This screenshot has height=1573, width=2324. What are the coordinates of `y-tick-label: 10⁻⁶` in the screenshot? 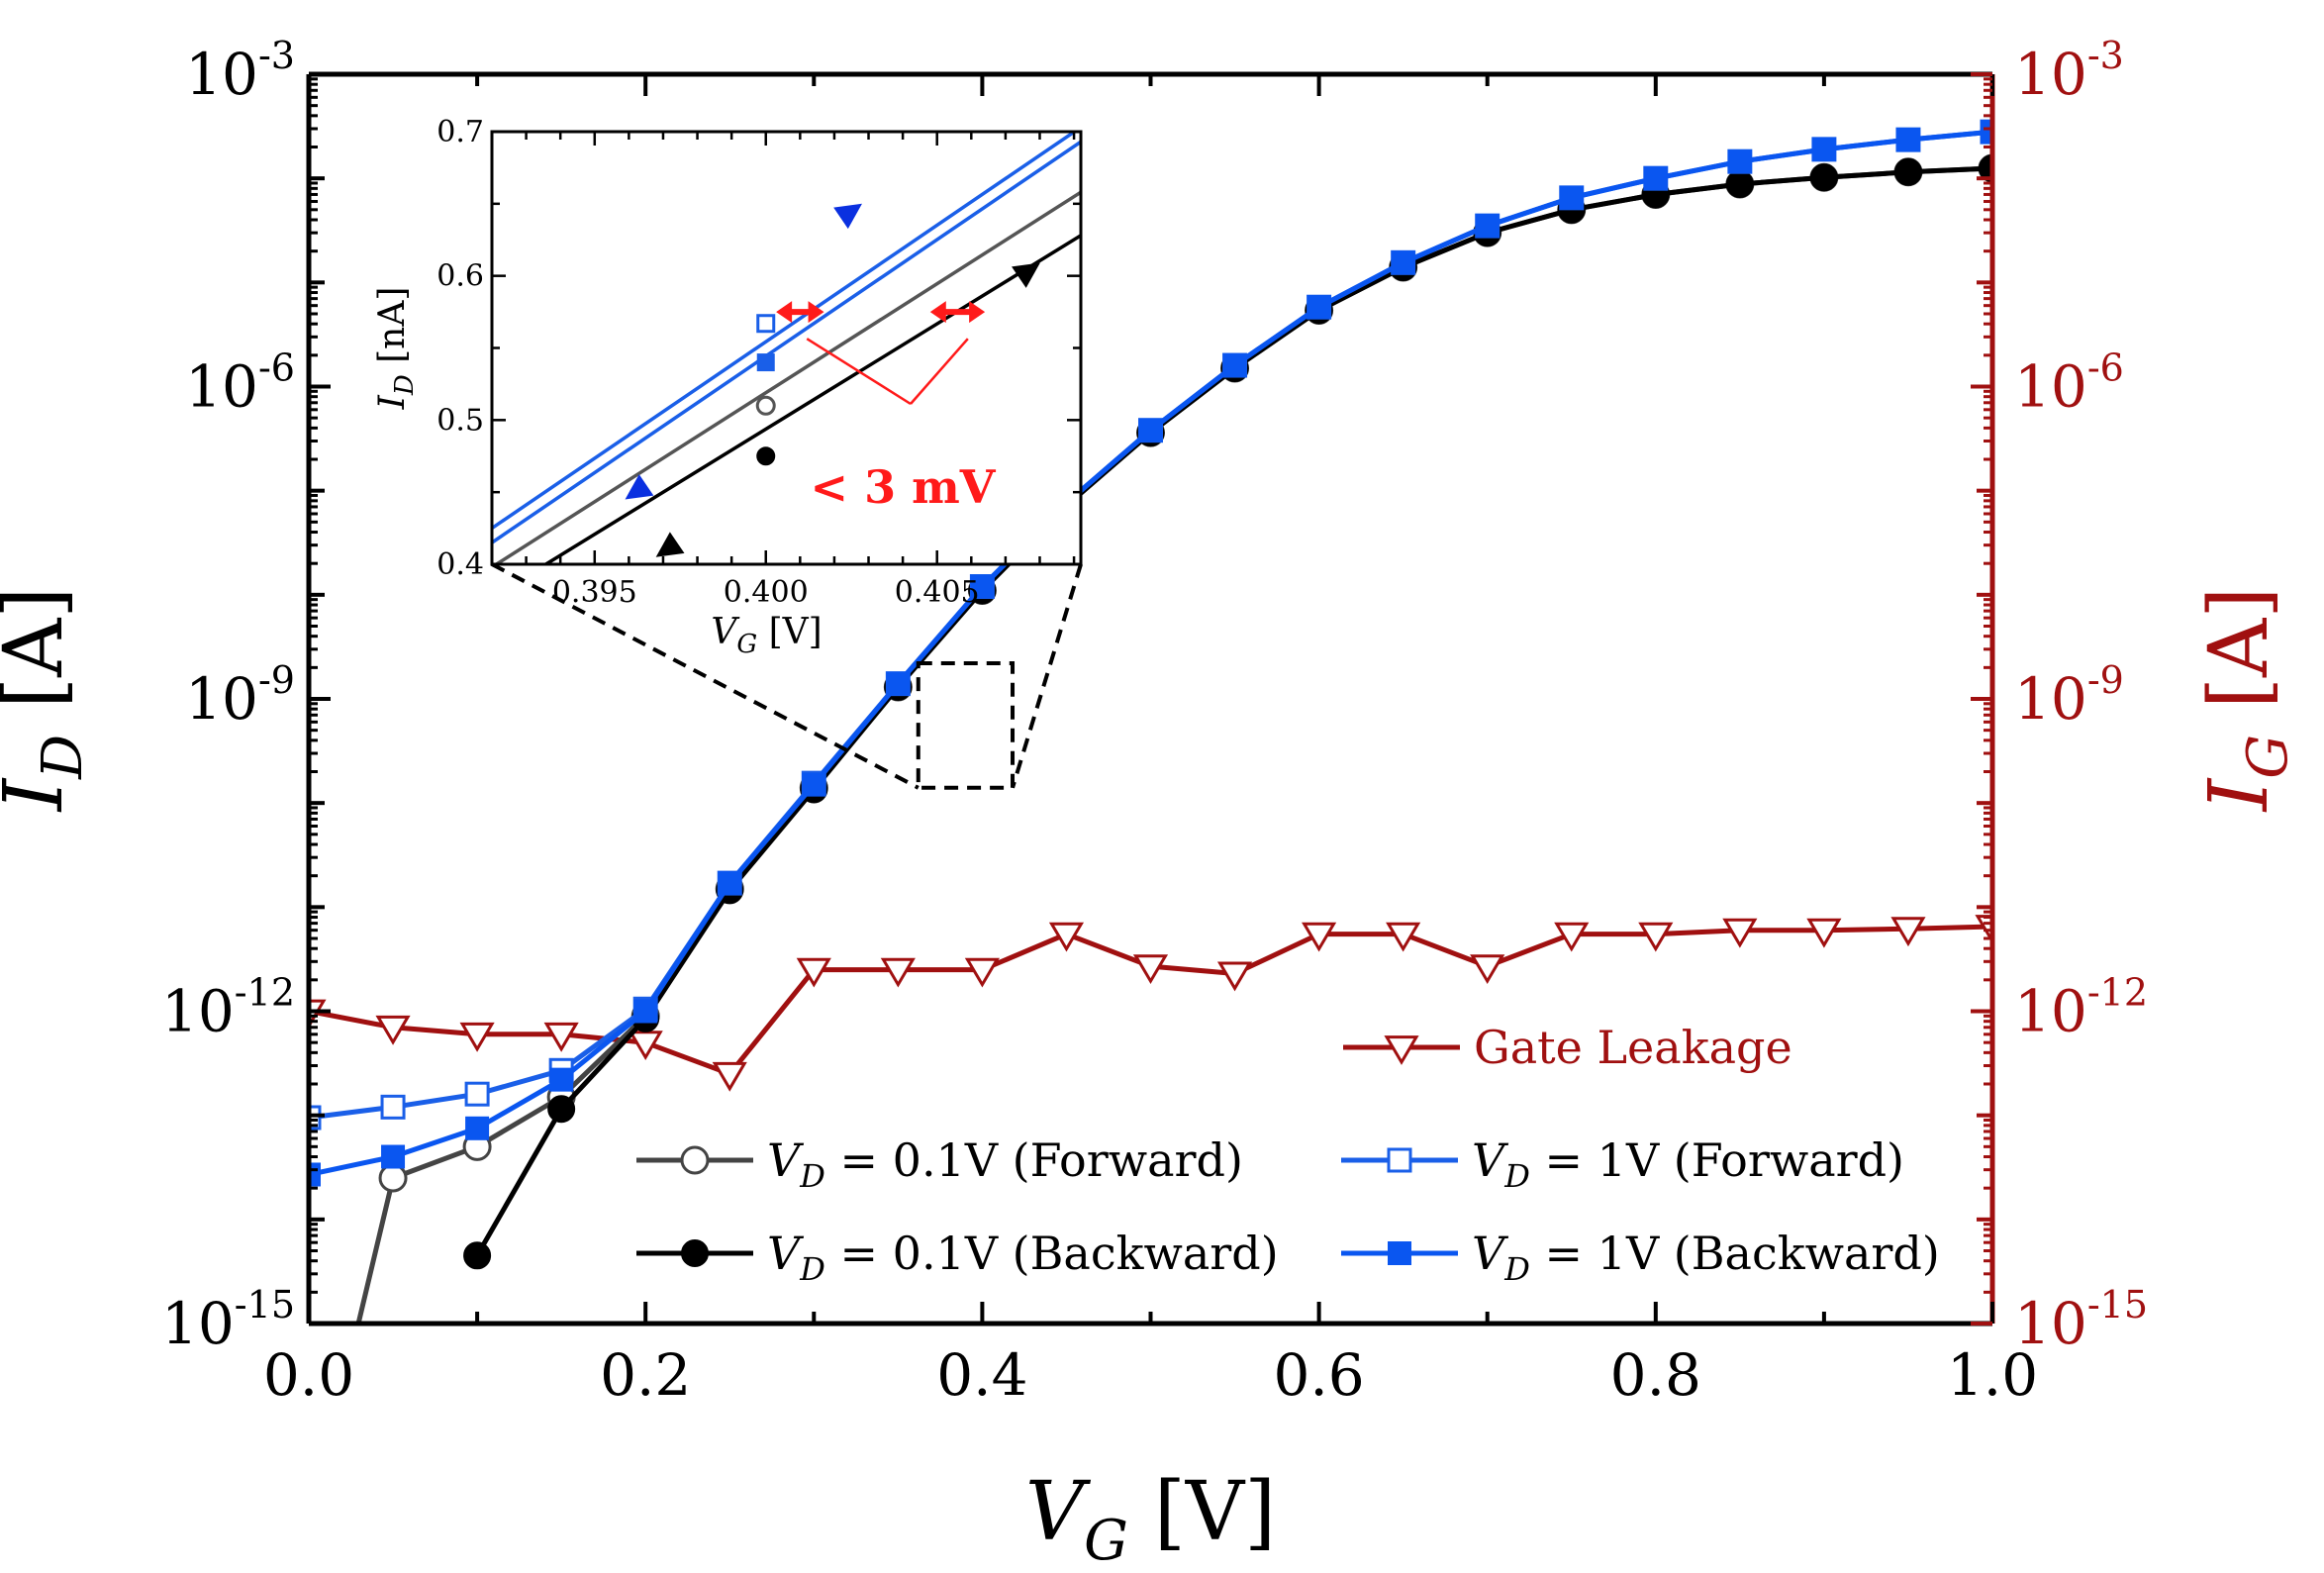 It's located at (240, 383).